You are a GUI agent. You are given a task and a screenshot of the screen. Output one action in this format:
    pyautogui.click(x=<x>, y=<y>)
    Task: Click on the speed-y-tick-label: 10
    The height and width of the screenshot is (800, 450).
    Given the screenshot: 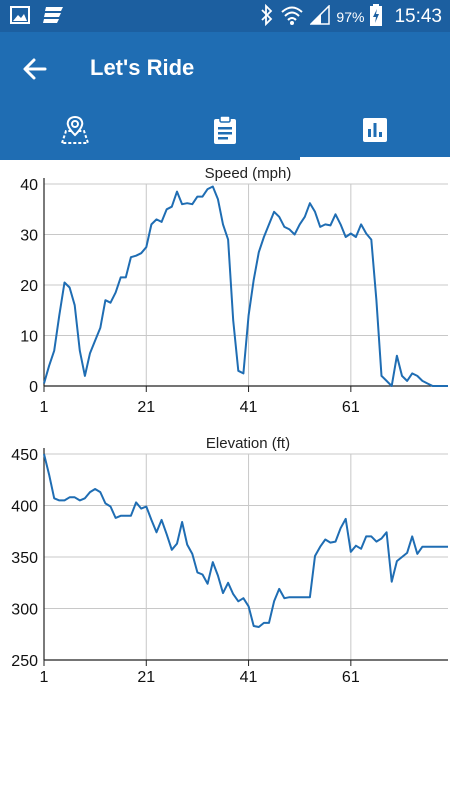 What is the action you would take?
    pyautogui.click(x=29, y=337)
    